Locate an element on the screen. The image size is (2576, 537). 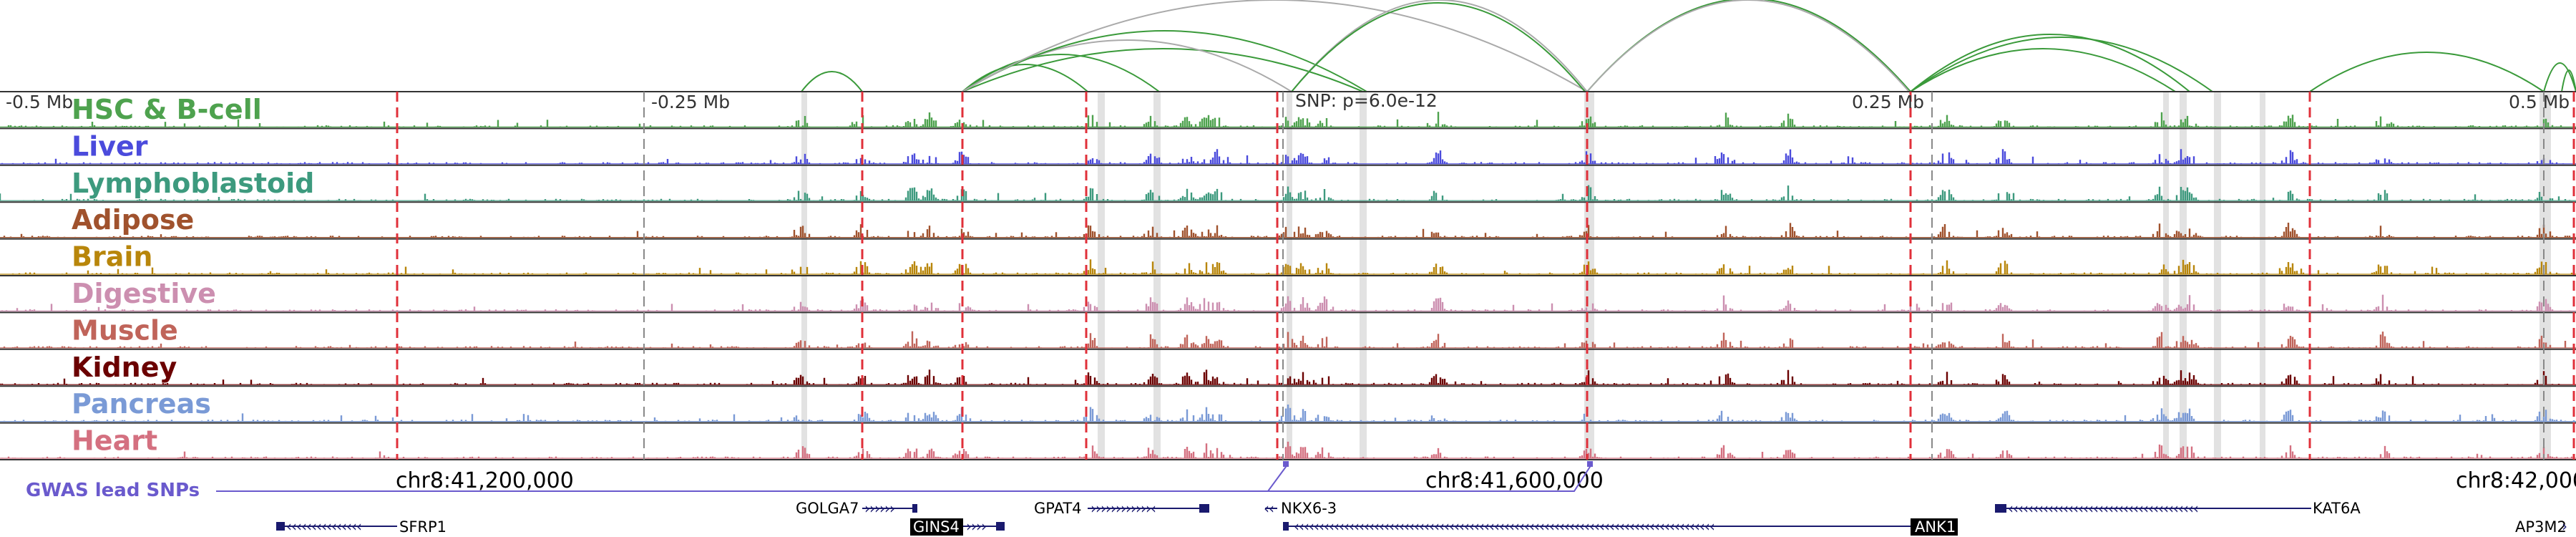
gene-gpat4: GPAT4 ››››››››››››‹ is located at coordinates (1121, 508).